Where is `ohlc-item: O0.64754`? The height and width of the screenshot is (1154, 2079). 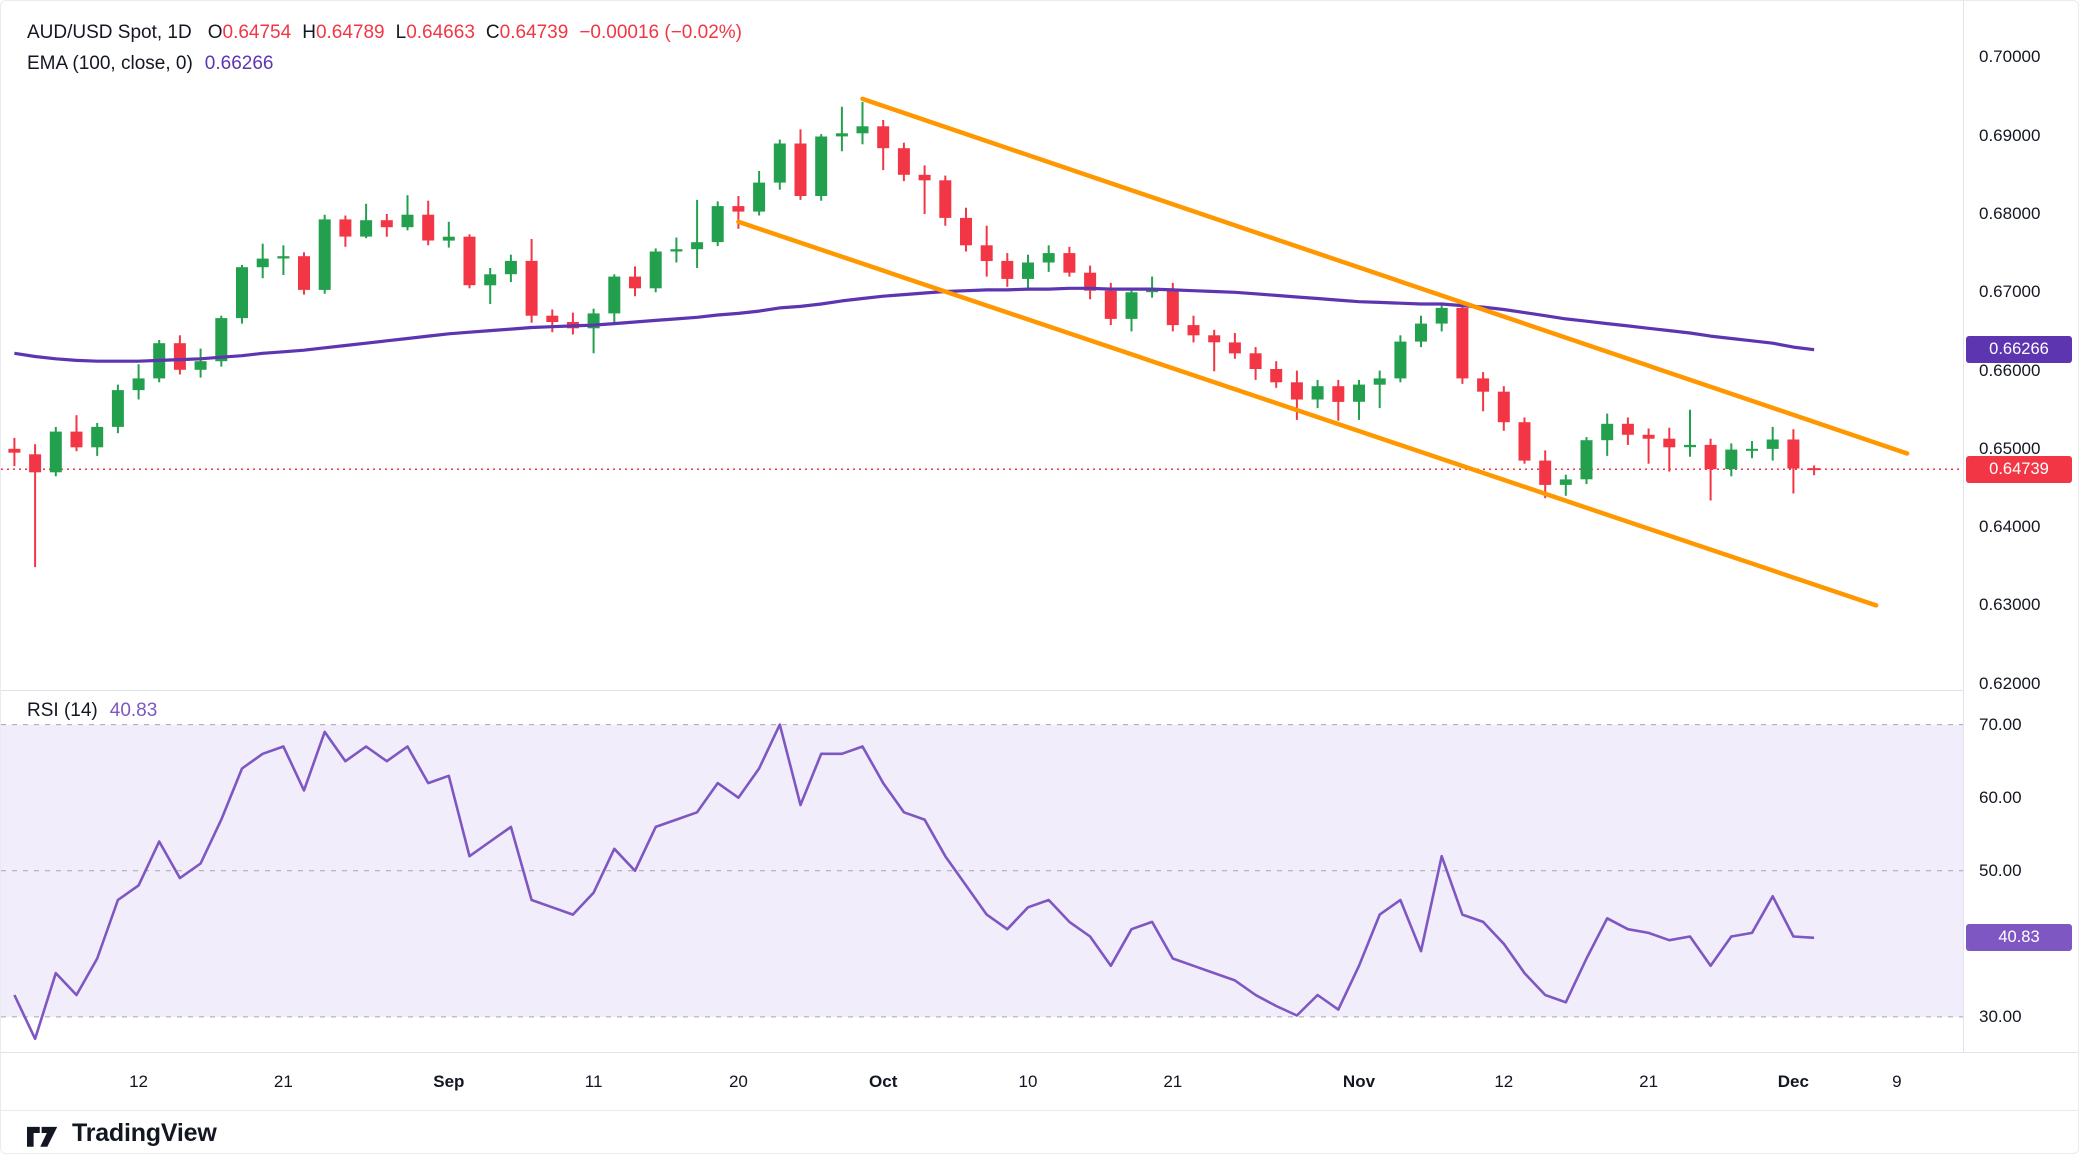 ohlc-item: O0.64754 is located at coordinates (249, 32).